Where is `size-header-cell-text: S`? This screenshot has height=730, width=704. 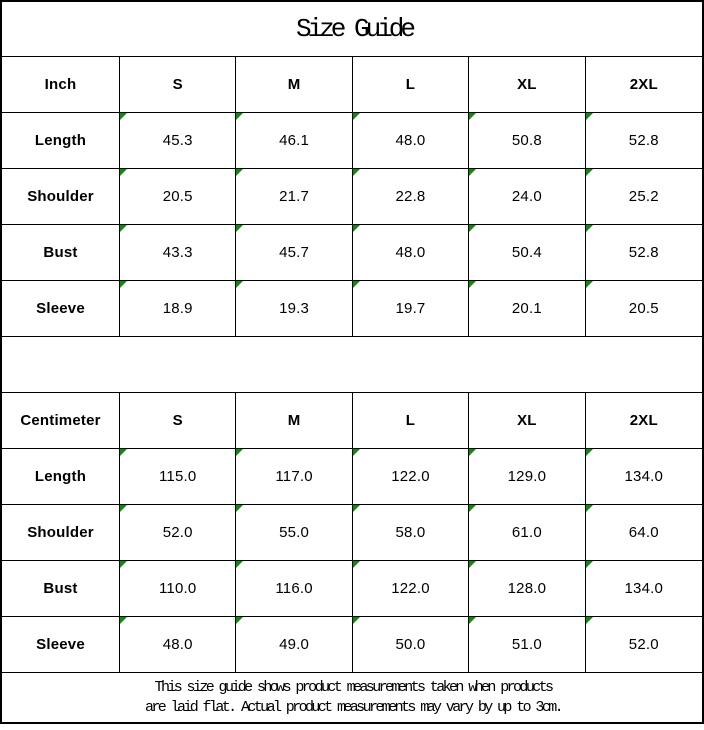
size-header-cell-text: S is located at coordinates (177, 420).